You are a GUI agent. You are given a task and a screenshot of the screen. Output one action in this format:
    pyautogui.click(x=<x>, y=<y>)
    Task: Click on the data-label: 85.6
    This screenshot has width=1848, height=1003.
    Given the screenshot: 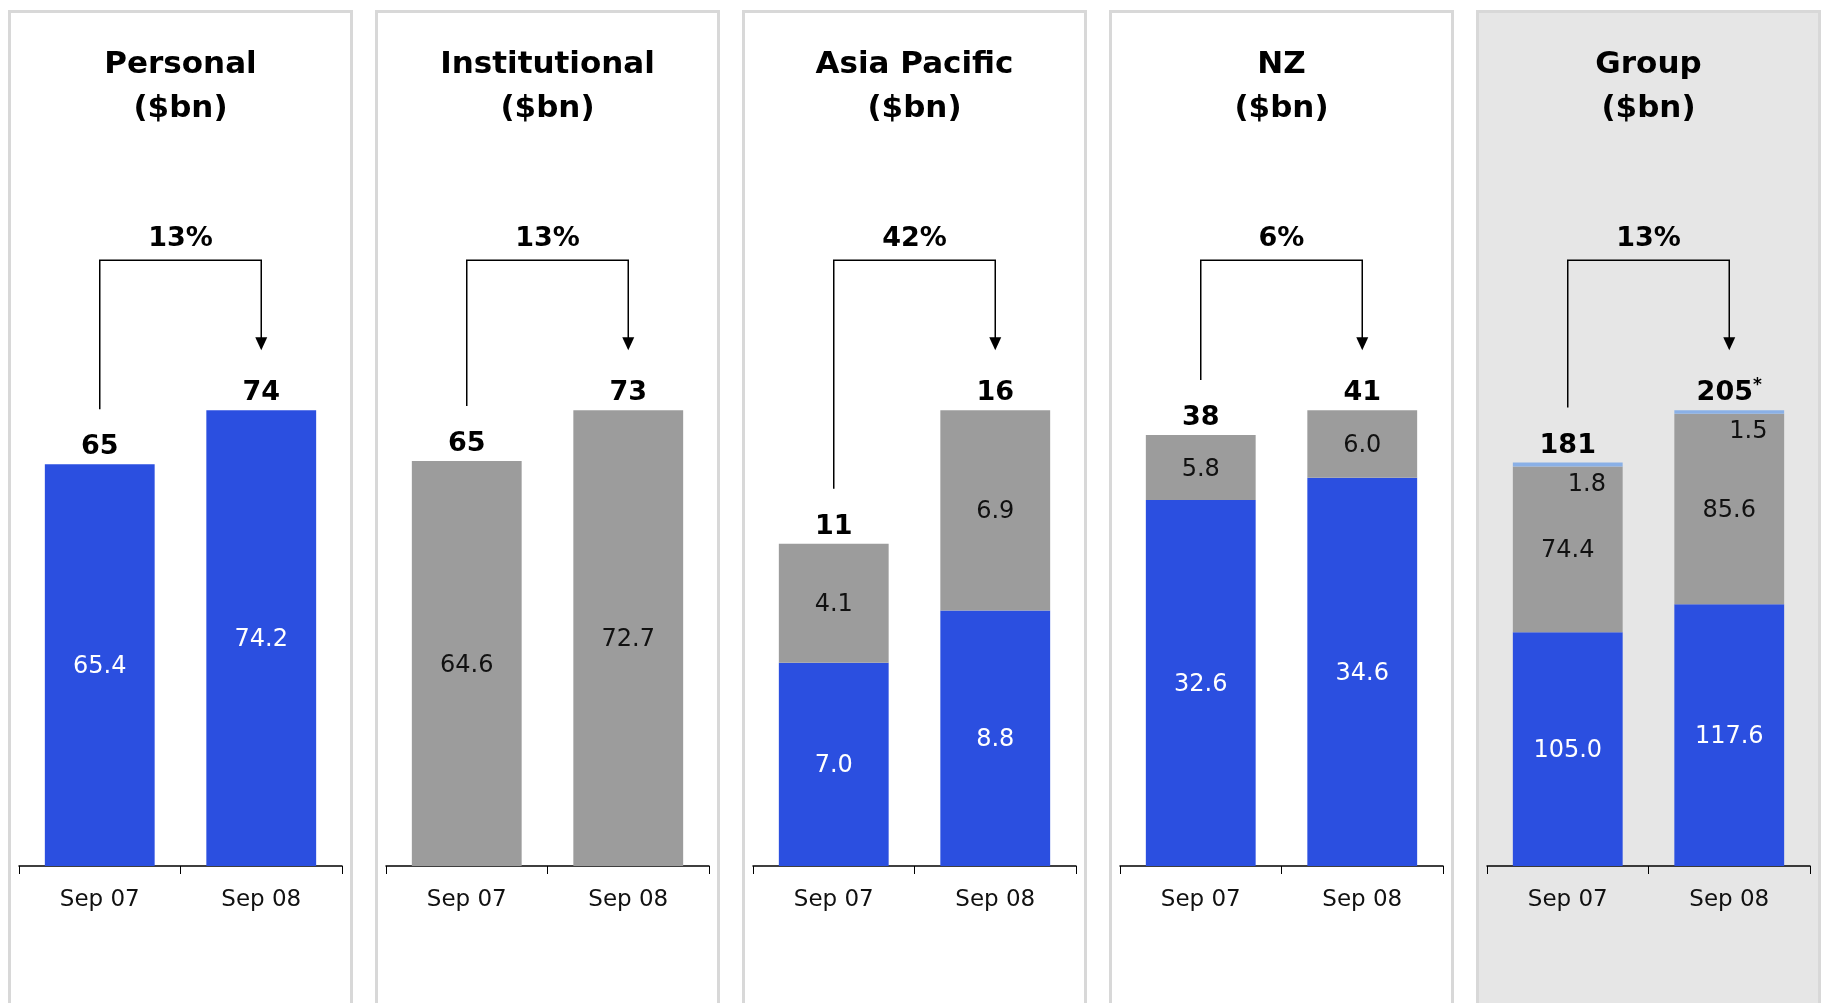 What is the action you would take?
    pyautogui.click(x=1729, y=508)
    